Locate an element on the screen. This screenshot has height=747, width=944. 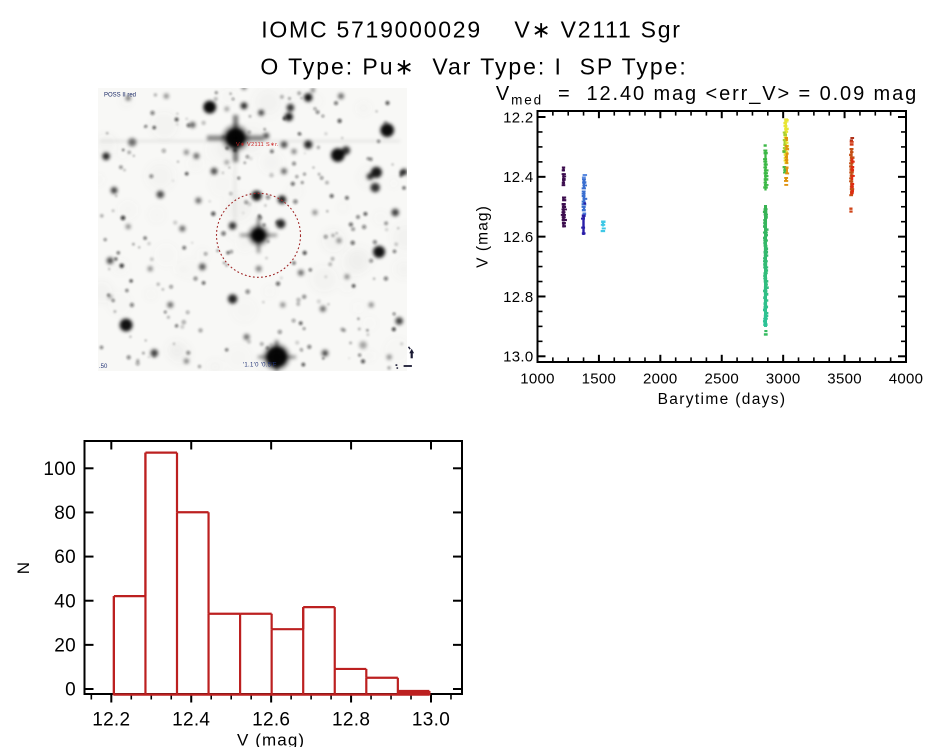
svg-text: 60 is located at coordinates (65, 557).